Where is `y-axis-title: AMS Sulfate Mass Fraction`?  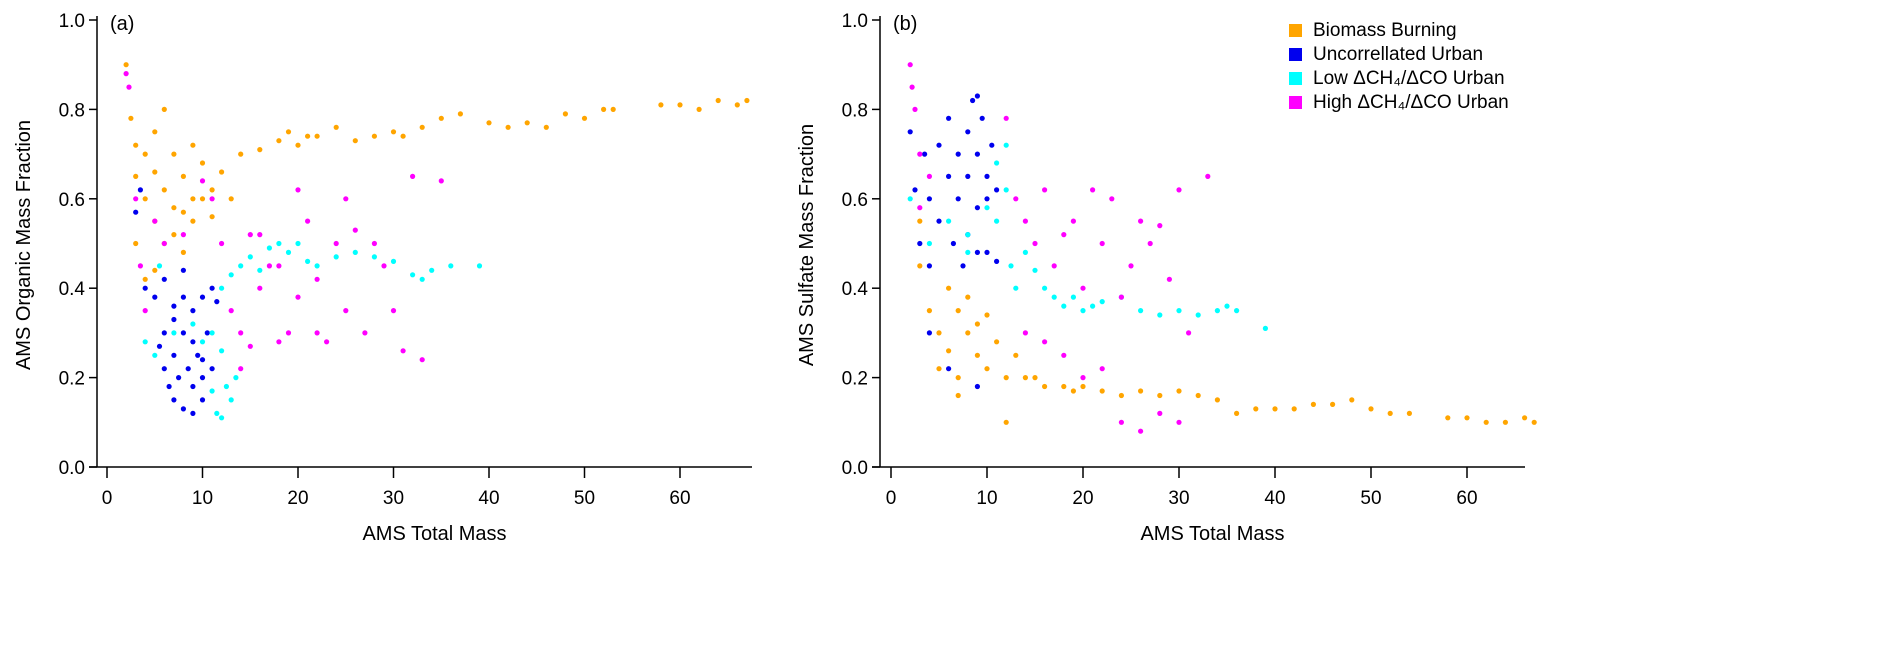
y-axis-title: AMS Sulfate Mass Fraction is located at coordinates (807, 245).